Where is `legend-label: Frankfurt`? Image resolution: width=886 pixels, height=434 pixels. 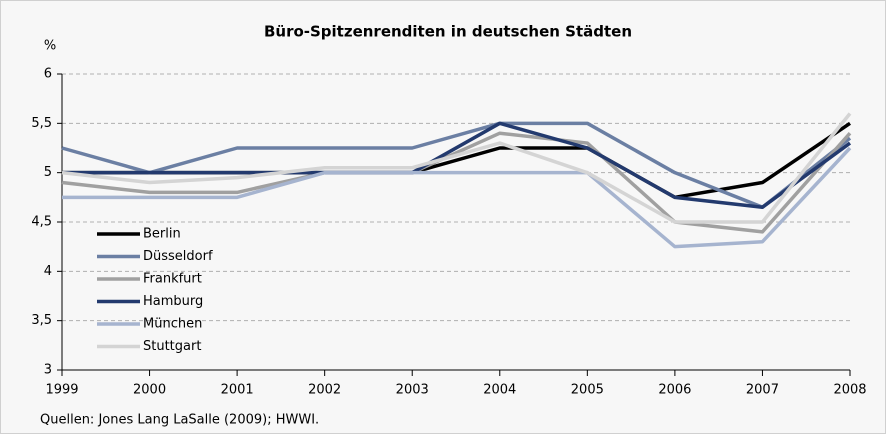
legend-label: Frankfurt is located at coordinates (172, 279).